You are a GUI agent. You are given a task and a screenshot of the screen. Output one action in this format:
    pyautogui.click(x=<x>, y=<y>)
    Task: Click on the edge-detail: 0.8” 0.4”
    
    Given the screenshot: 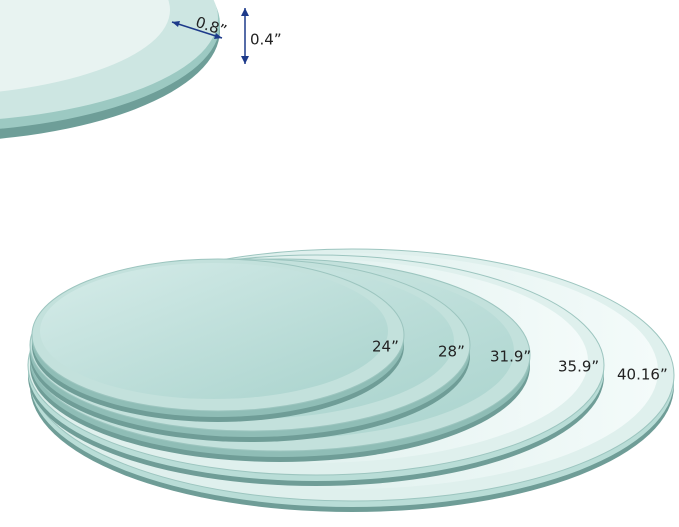 What is the action you would take?
    pyautogui.click(x=141, y=69)
    